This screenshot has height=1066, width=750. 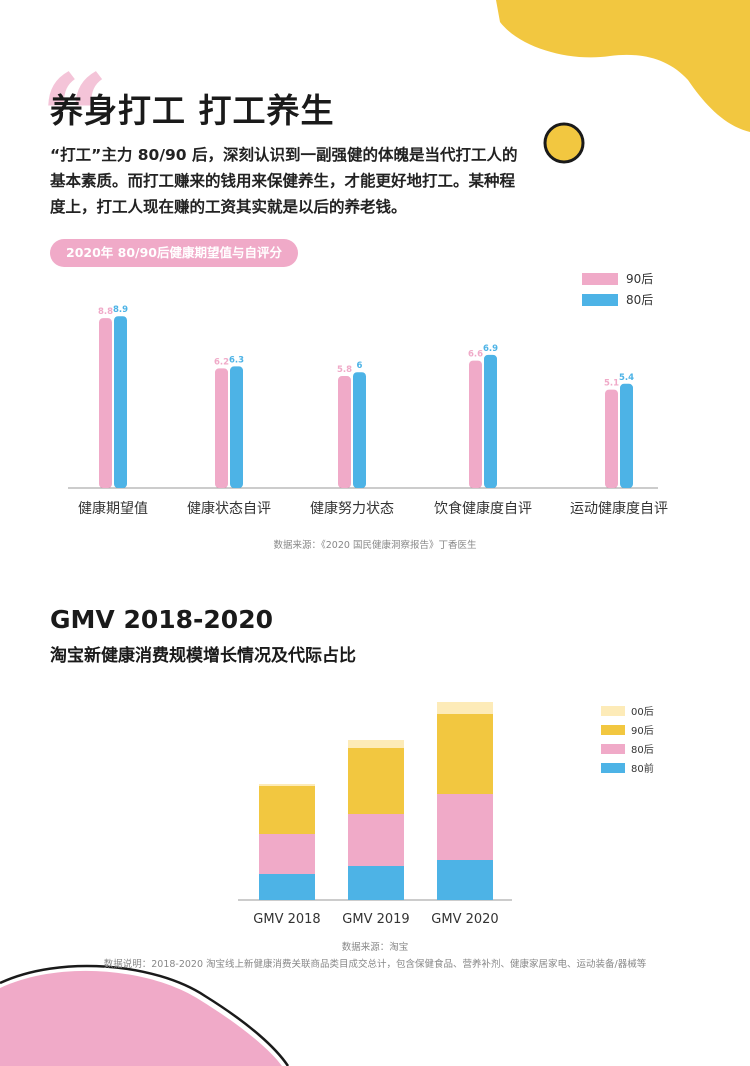 I want to click on data-label-80-2: 6, so click(x=360, y=366).